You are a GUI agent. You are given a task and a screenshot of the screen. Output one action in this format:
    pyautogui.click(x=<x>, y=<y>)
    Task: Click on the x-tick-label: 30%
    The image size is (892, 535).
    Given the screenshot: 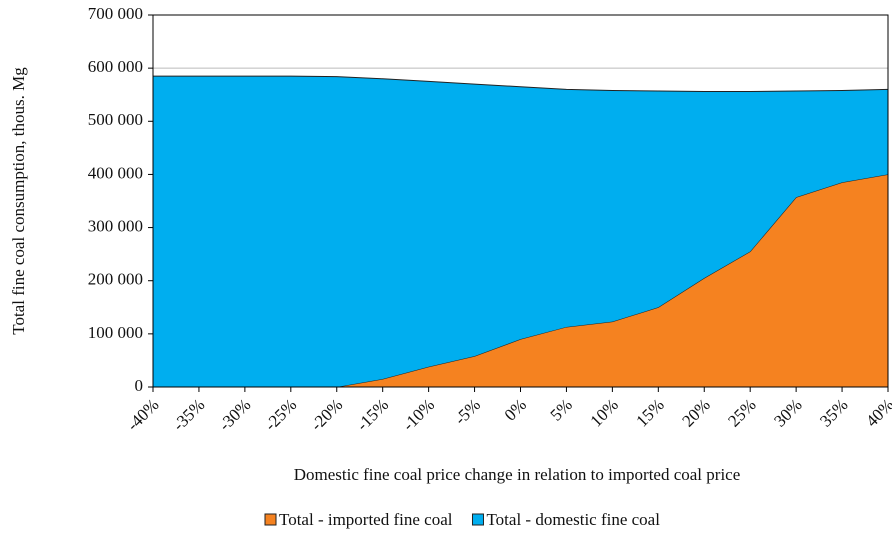 What is the action you would take?
    pyautogui.click(x=787, y=412)
    